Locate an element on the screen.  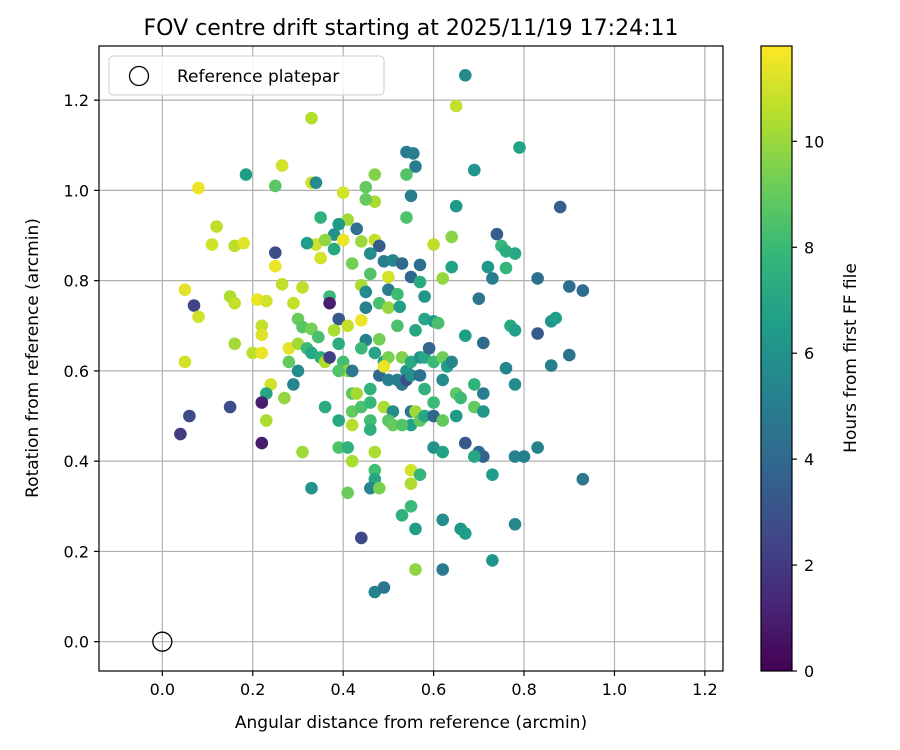
y-tick-label: 1.0 is located at coordinates (76, 190).